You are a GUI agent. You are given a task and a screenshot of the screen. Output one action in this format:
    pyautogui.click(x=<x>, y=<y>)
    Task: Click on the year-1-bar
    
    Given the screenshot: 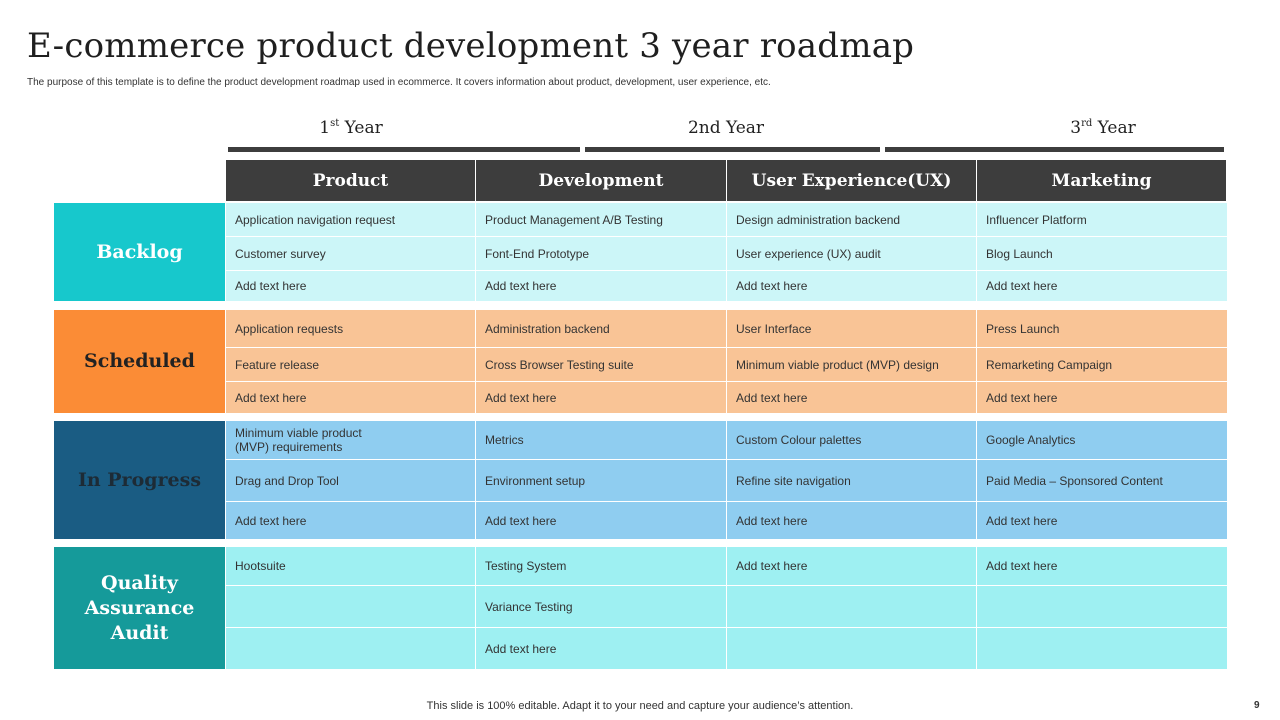 What is the action you would take?
    pyautogui.click(x=404, y=149)
    